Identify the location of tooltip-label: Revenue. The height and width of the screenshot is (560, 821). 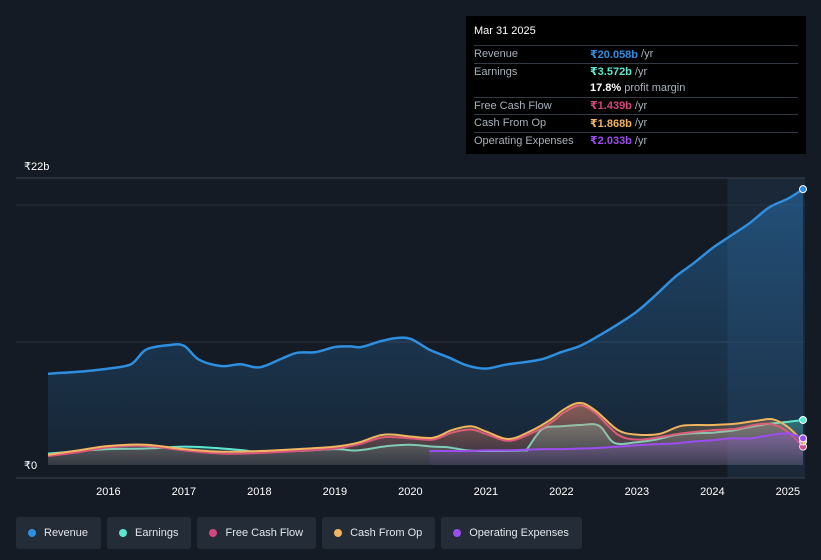
(496, 54).